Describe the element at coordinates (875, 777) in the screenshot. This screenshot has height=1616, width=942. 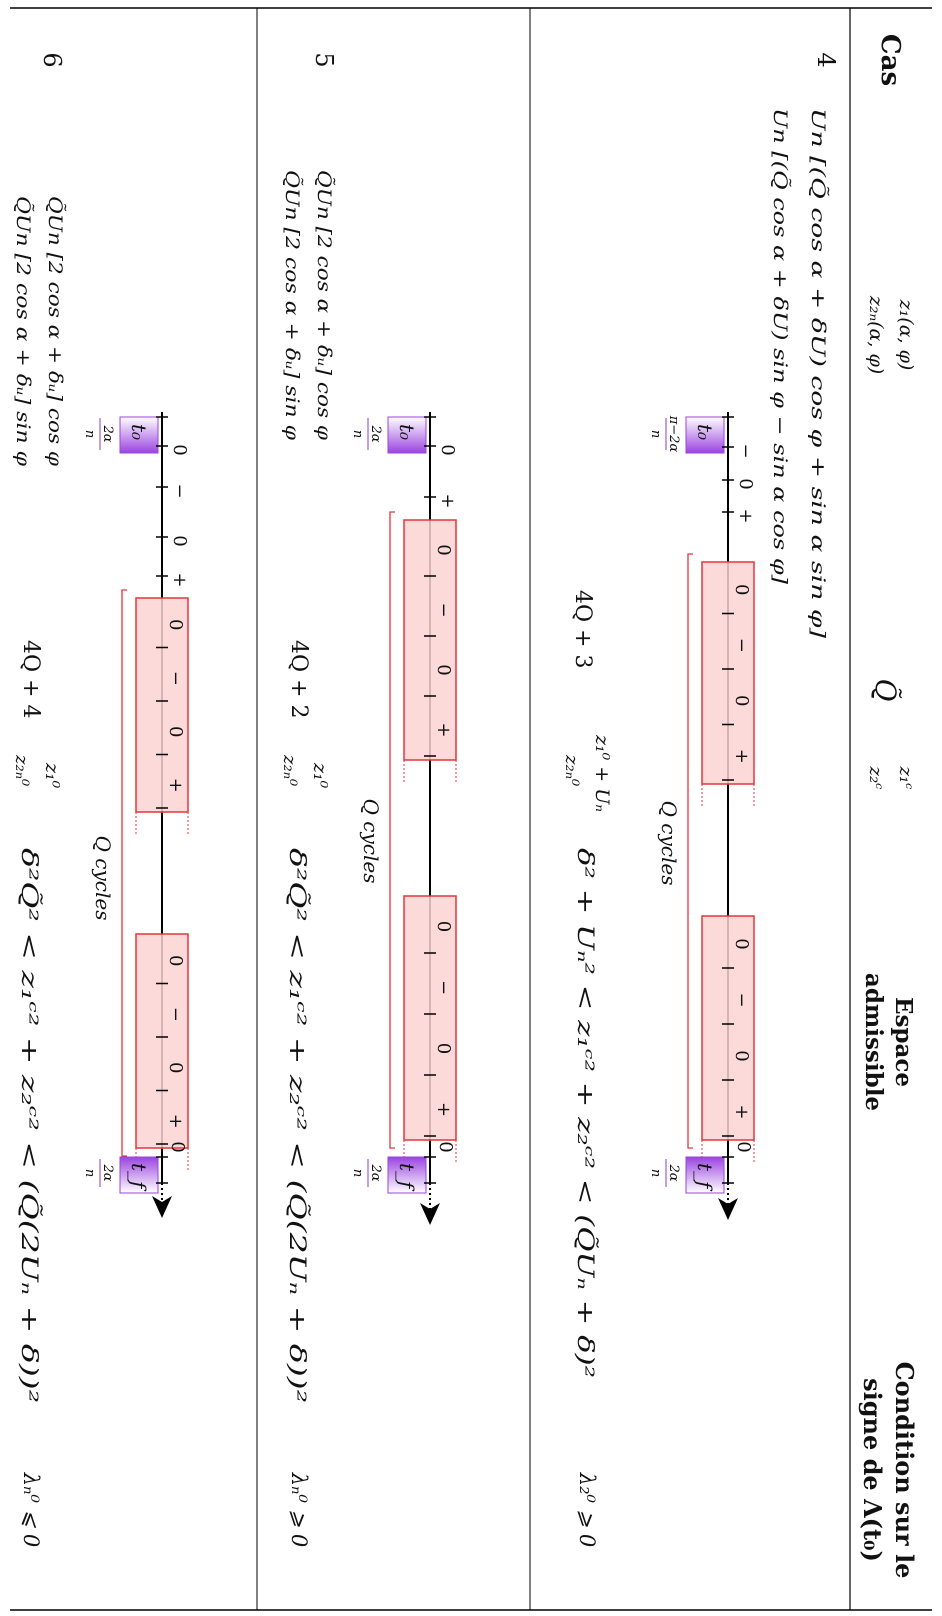
I see `header-z2c: z₂ᶜ` at that location.